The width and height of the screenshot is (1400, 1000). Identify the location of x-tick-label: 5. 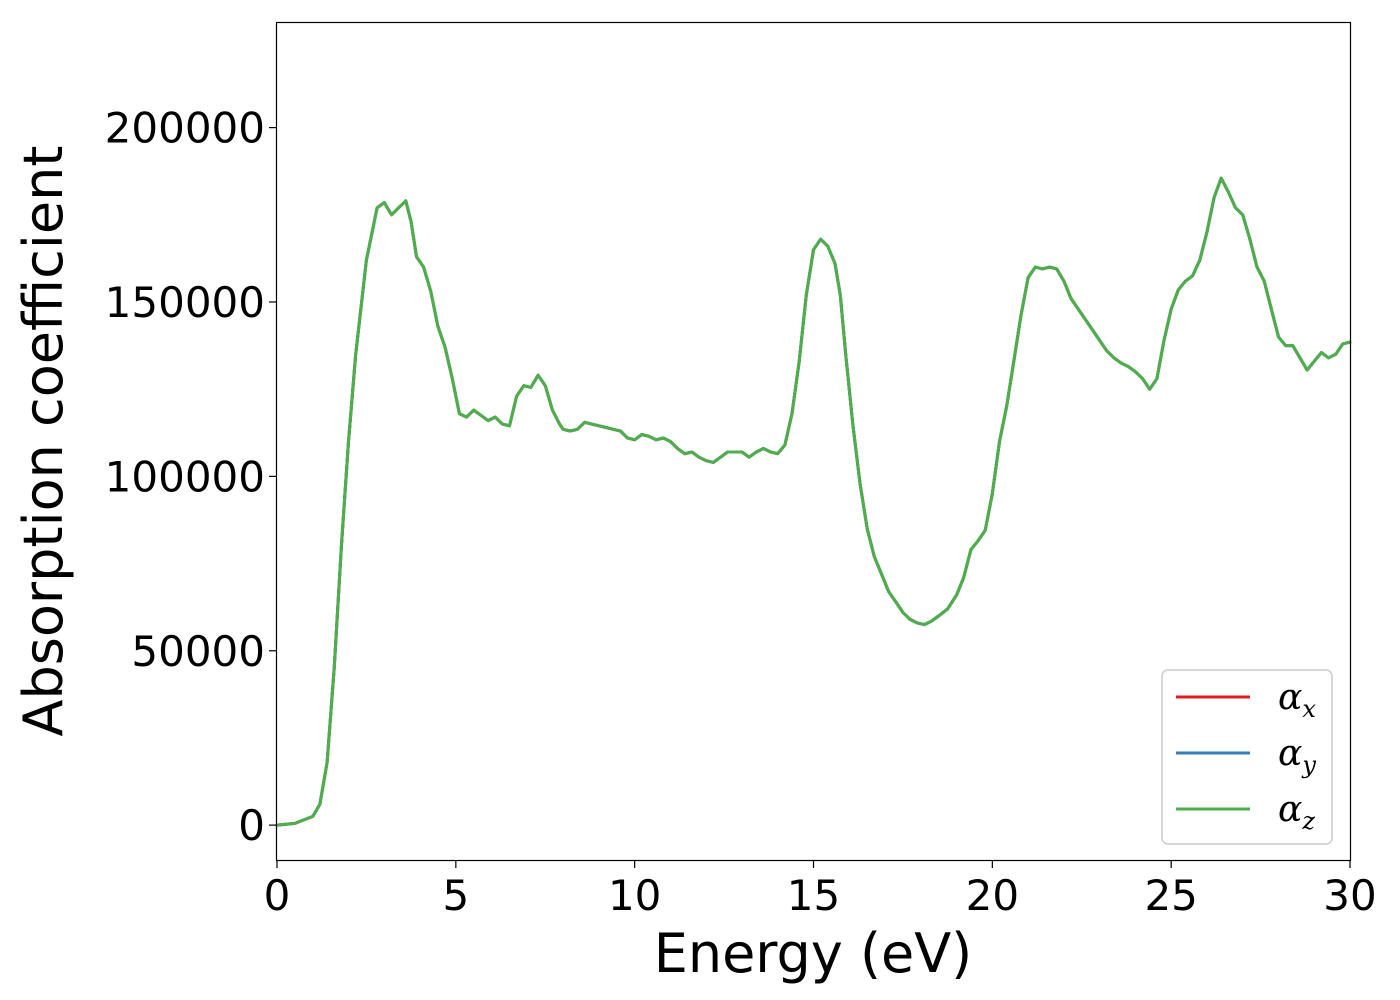
(455, 895).